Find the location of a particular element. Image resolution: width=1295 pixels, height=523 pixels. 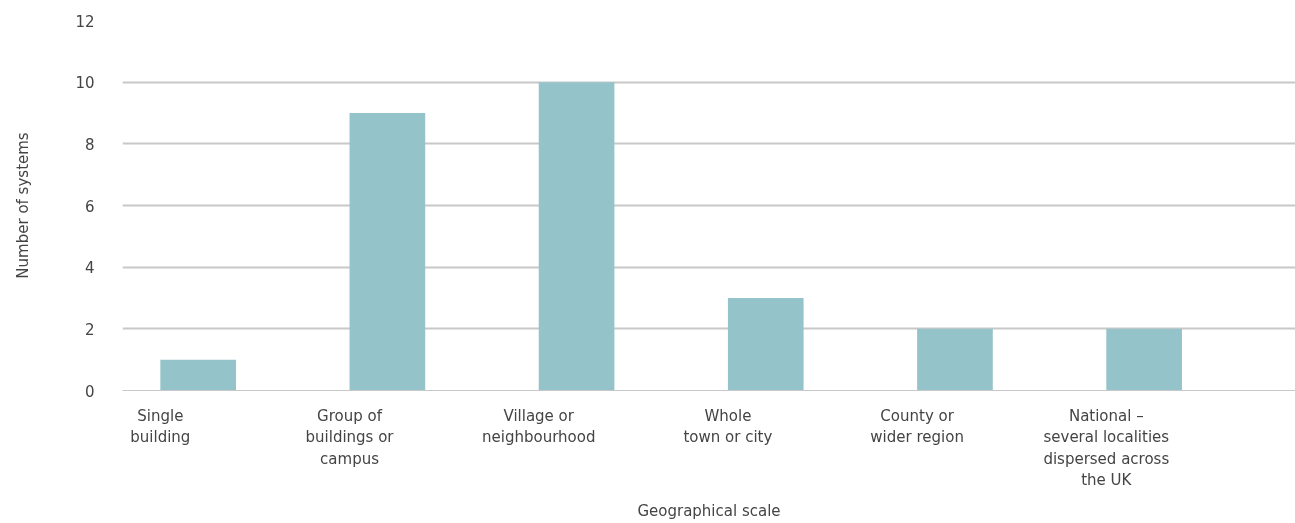

y-tick-label: 0 is located at coordinates (89, 391).